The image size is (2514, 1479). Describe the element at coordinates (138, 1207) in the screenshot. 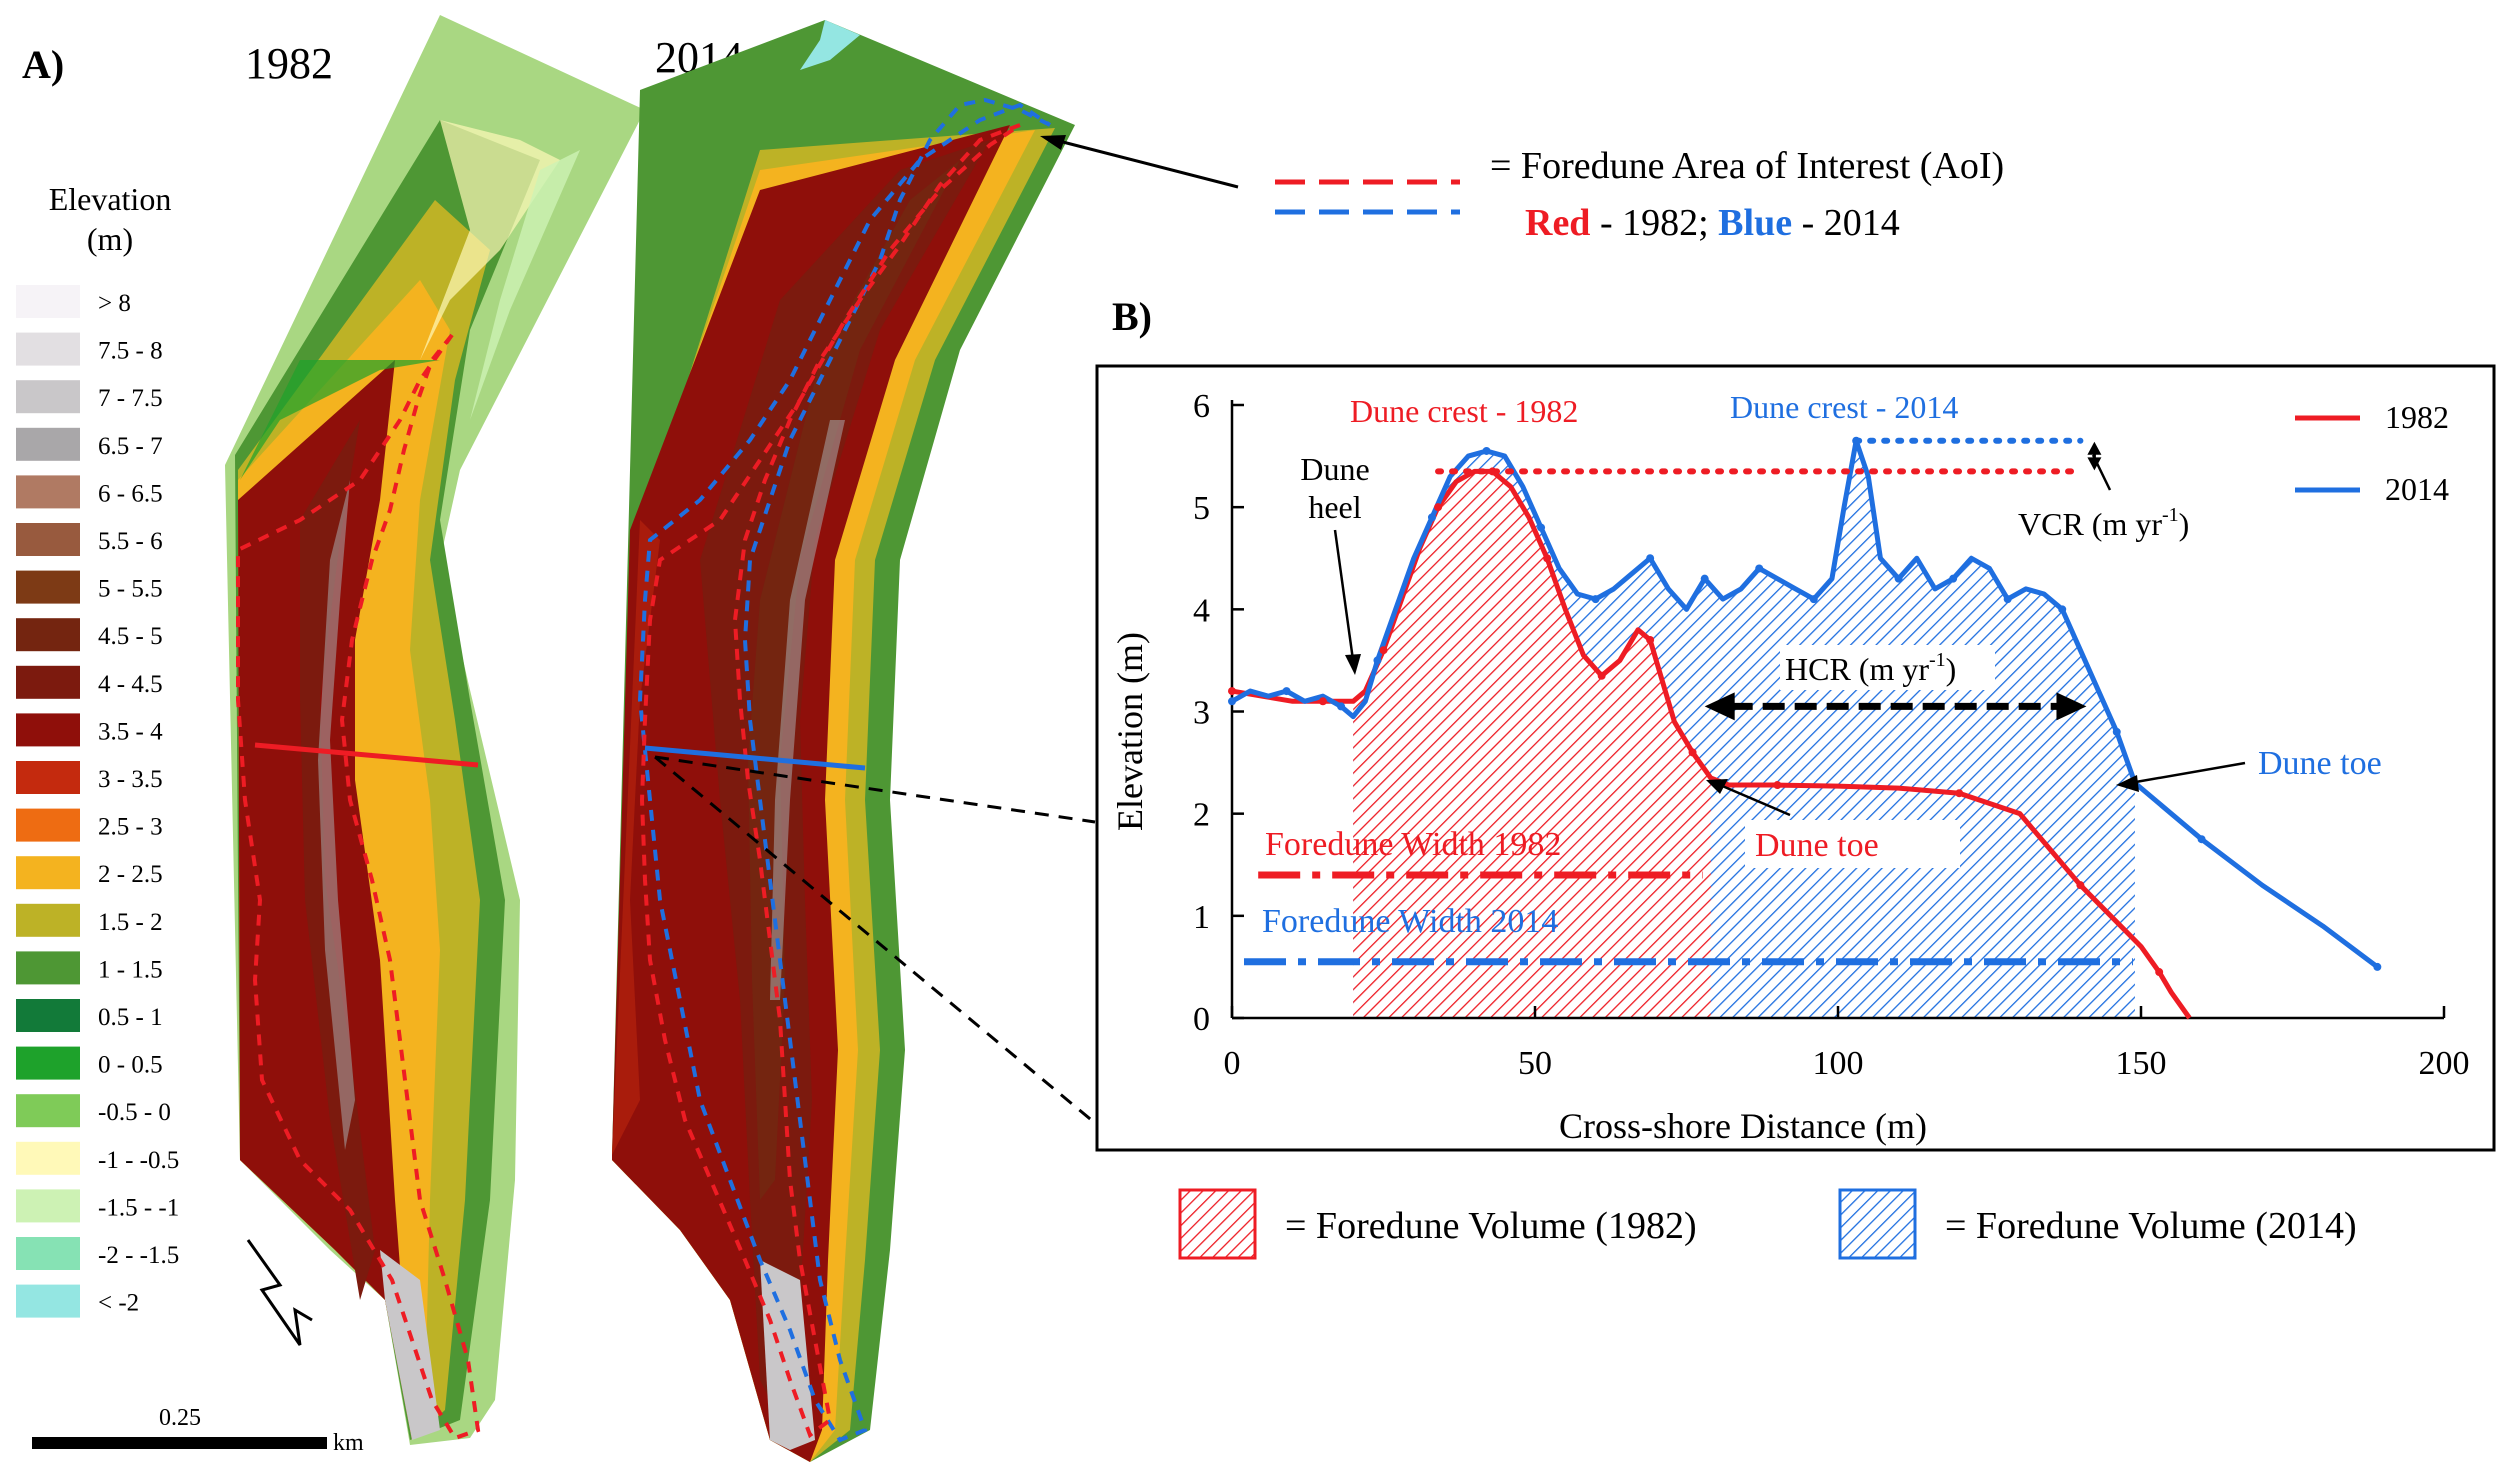

I see `legend-label: -1.5 - -1` at that location.